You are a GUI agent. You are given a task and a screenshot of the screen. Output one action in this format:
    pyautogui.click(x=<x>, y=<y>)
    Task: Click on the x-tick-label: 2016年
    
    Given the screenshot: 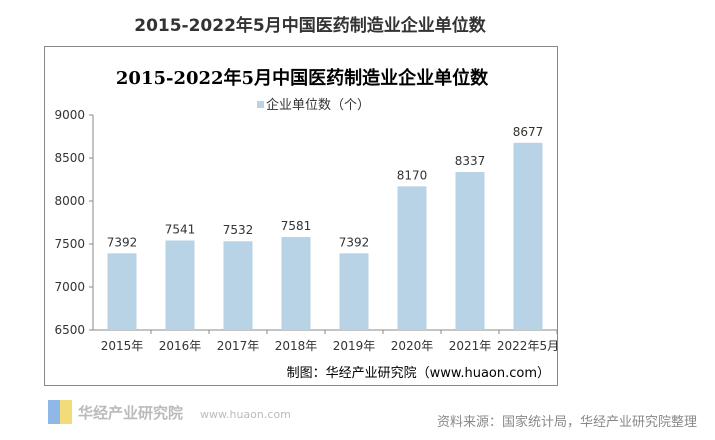 What is the action you would take?
    pyautogui.click(x=180, y=346)
    